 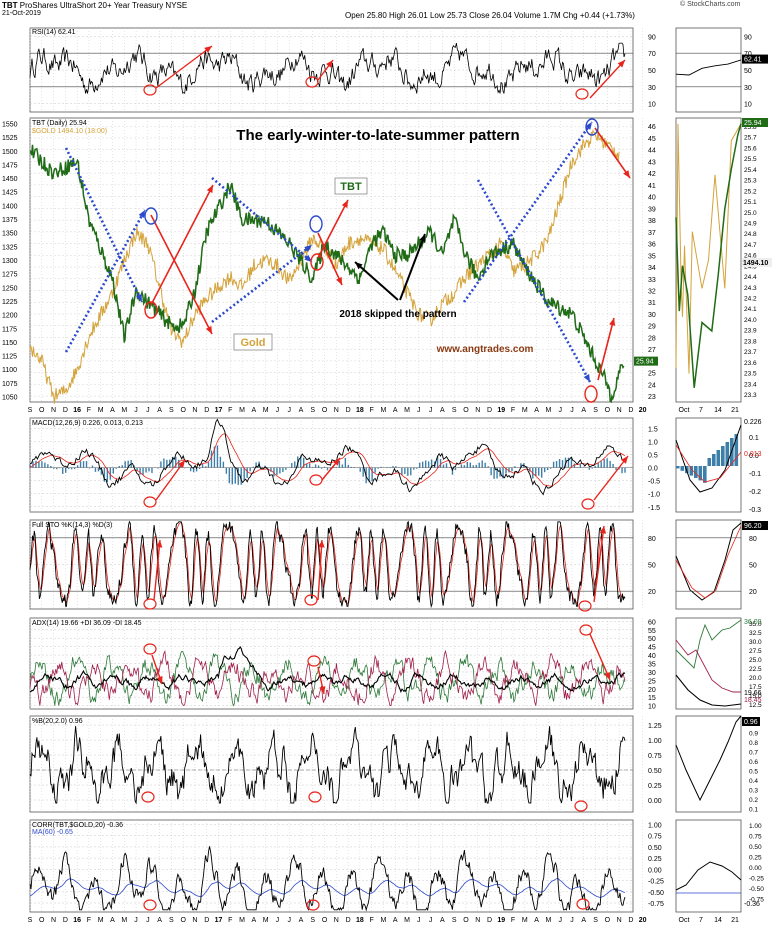 What do you see at coordinates (87, 423) in the screenshot?
I see `macd-legend: MACD(12,26,9) 0.226, 0.013, 0.213` at bounding box center [87, 423].